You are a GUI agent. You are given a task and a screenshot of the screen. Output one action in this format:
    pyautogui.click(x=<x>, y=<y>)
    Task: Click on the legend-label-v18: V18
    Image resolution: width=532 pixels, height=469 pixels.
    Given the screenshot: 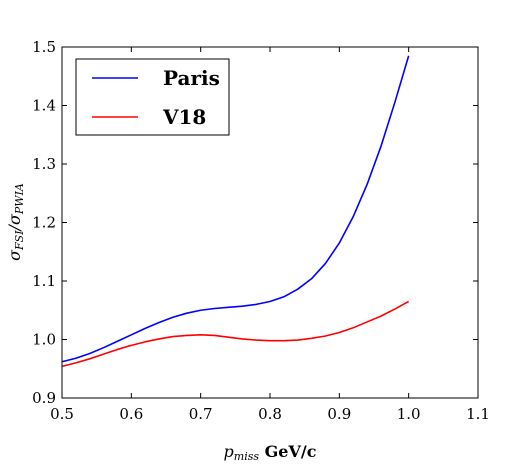 What is the action you would take?
    pyautogui.click(x=184, y=117)
    